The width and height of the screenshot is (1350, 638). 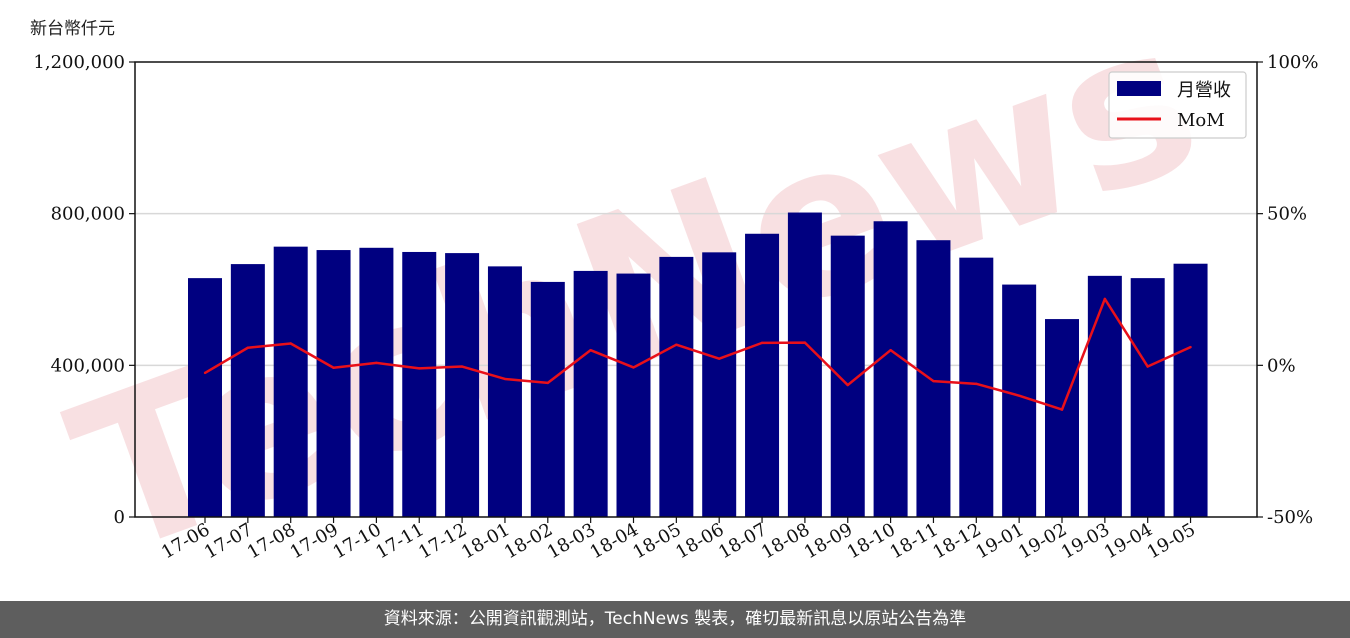 I want to click on mom-line, so click(x=698, y=354).